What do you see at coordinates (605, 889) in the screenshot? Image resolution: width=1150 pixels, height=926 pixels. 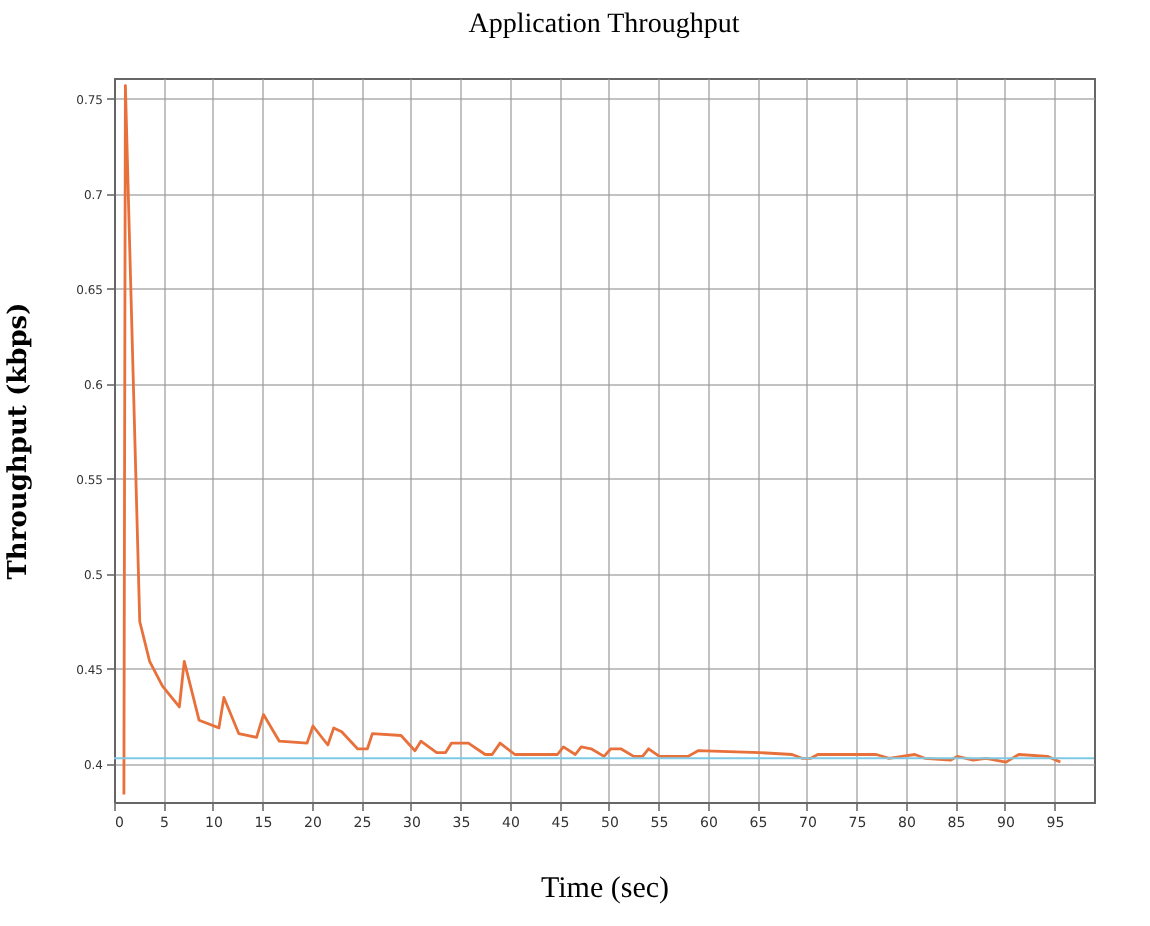 I see `x-axis-title: Time (sec)` at bounding box center [605, 889].